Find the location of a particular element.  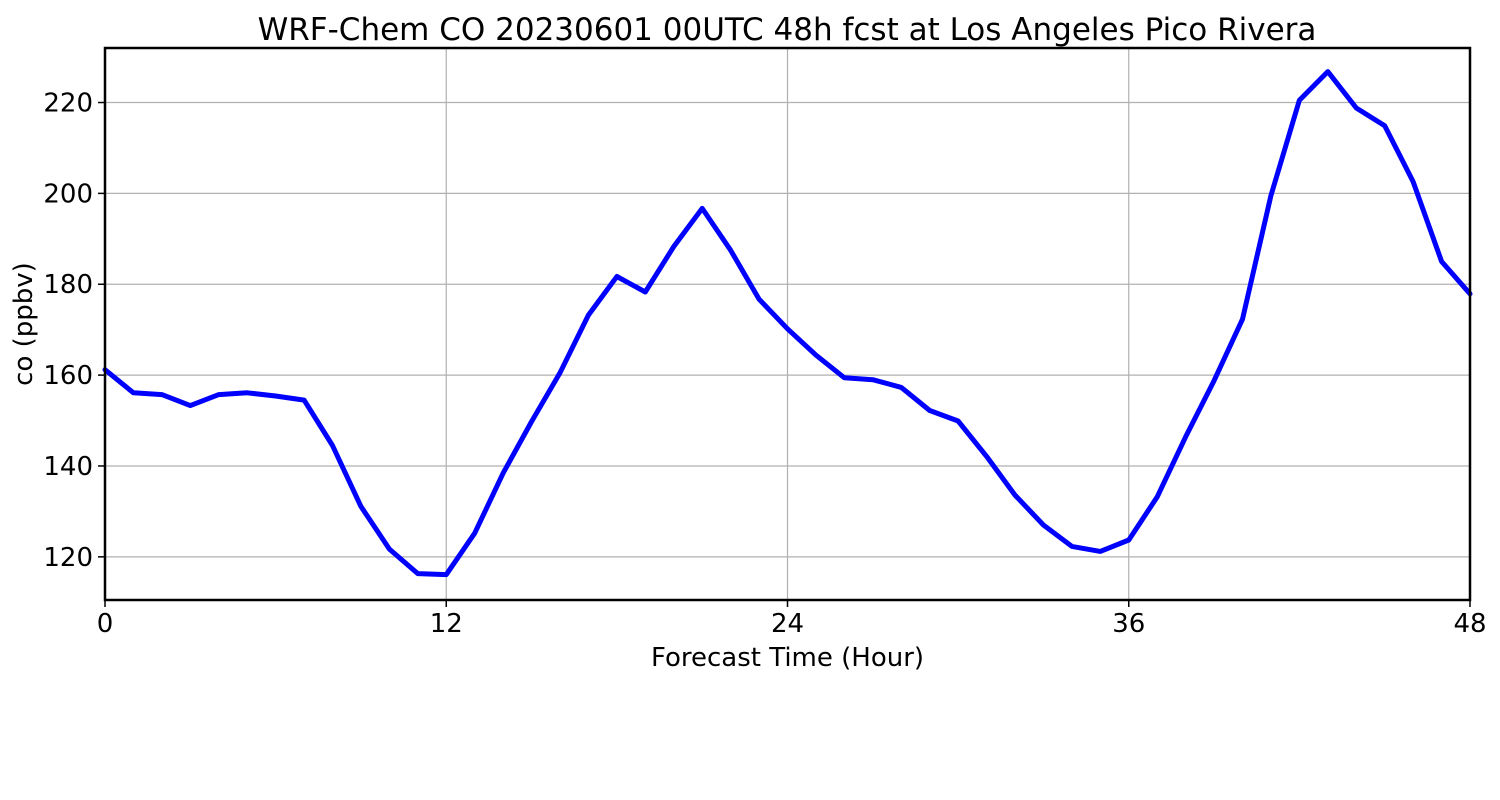

y-tick-label: 220 is located at coordinates (68, 104).